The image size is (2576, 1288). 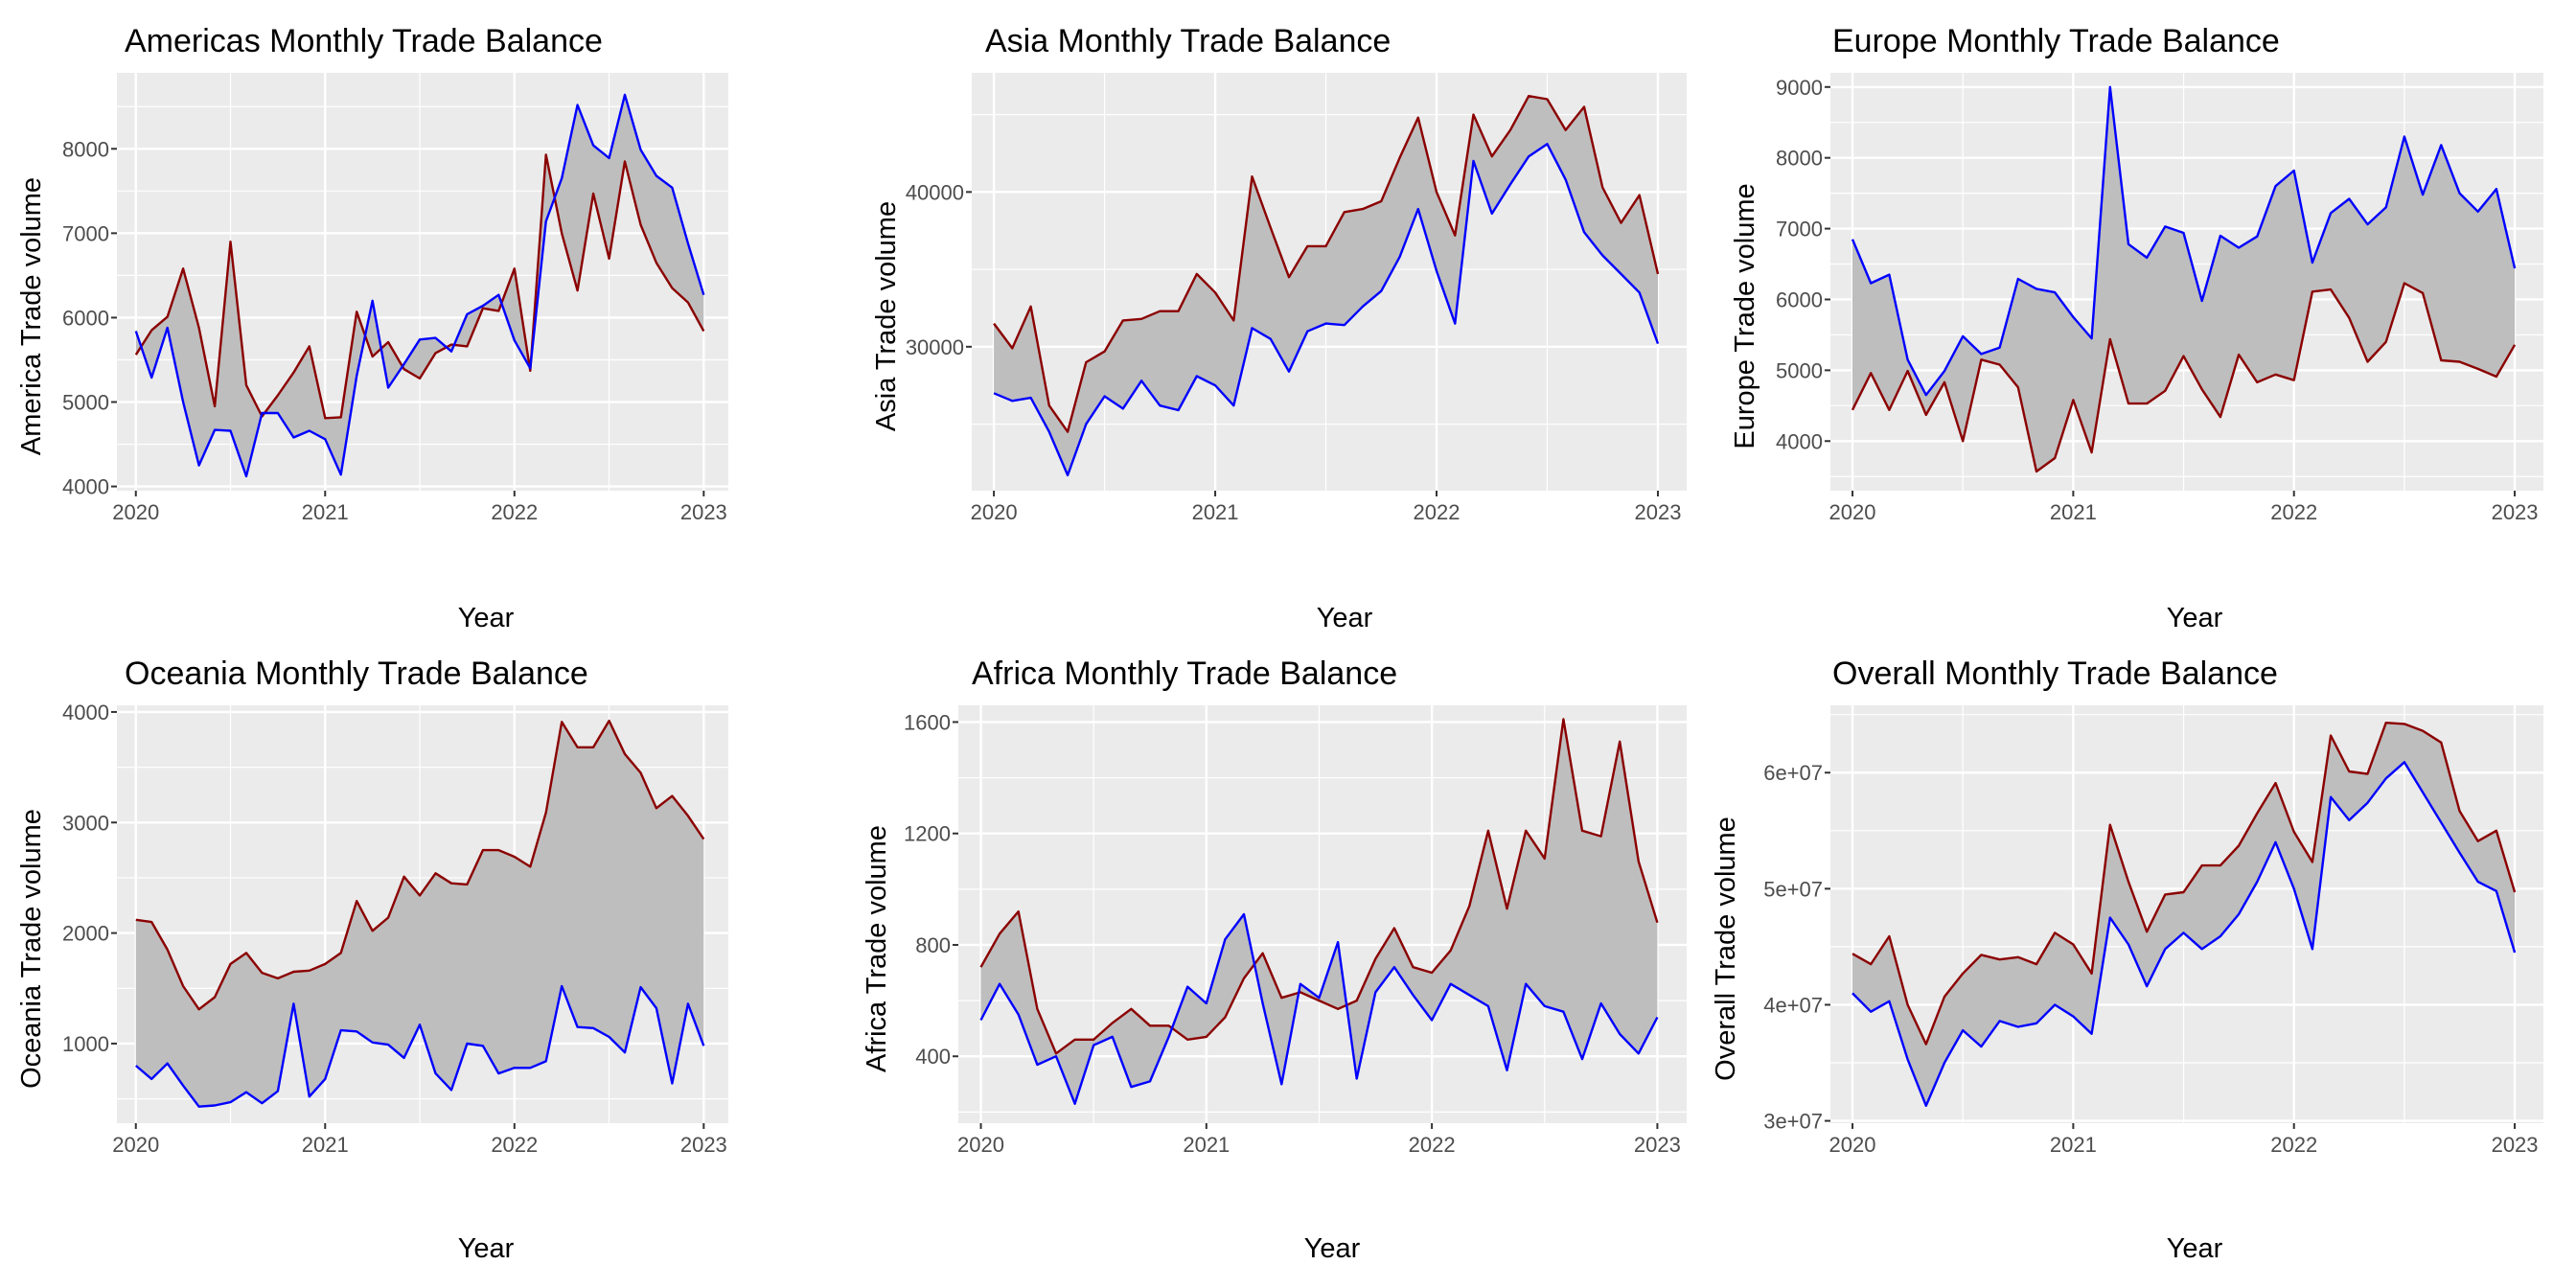 I want to click on y-tick-label: 40000, so click(x=935, y=192).